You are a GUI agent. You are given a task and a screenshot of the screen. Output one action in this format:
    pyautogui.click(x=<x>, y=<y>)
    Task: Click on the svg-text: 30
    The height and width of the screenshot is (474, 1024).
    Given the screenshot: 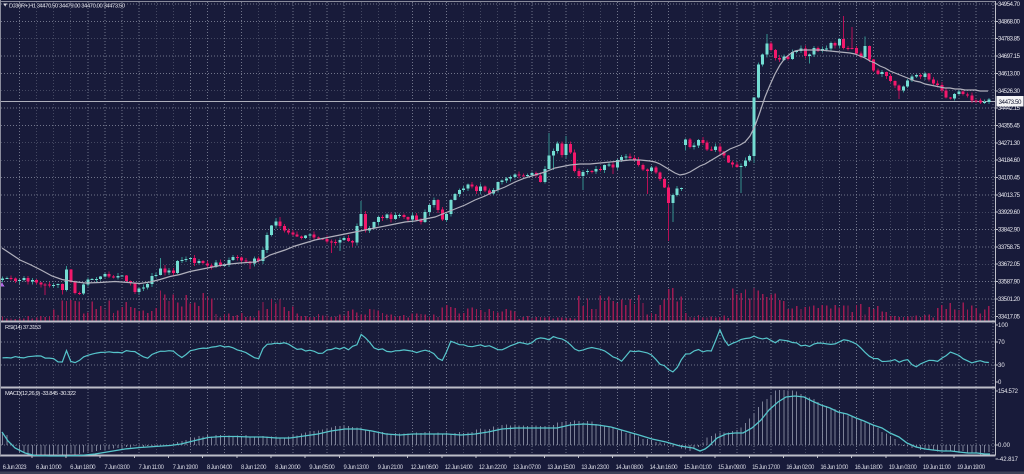 What is the action you would take?
    pyautogui.click(x=1001, y=366)
    